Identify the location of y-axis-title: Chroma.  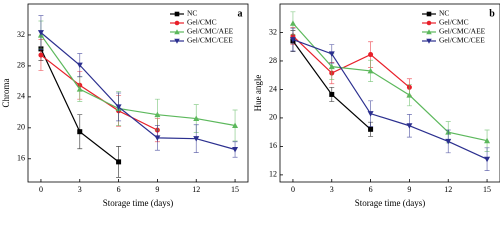
(6, 92).